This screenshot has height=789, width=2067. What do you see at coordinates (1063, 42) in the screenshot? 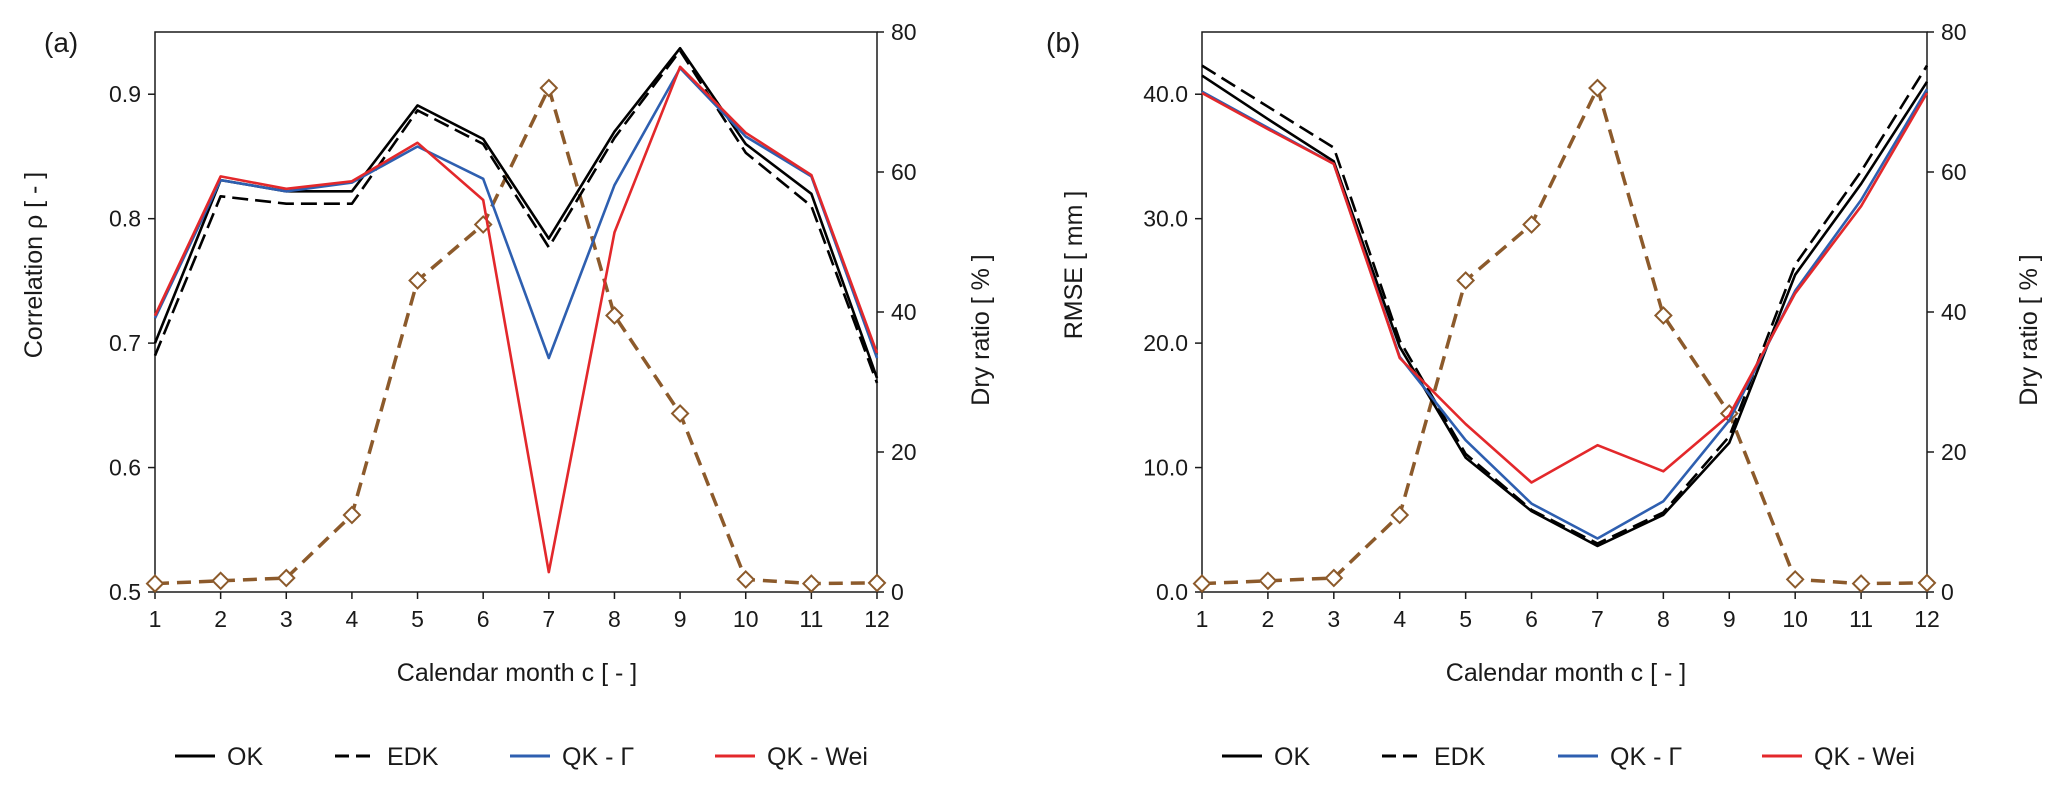
I see `panel-label-b: (b)` at bounding box center [1063, 42].